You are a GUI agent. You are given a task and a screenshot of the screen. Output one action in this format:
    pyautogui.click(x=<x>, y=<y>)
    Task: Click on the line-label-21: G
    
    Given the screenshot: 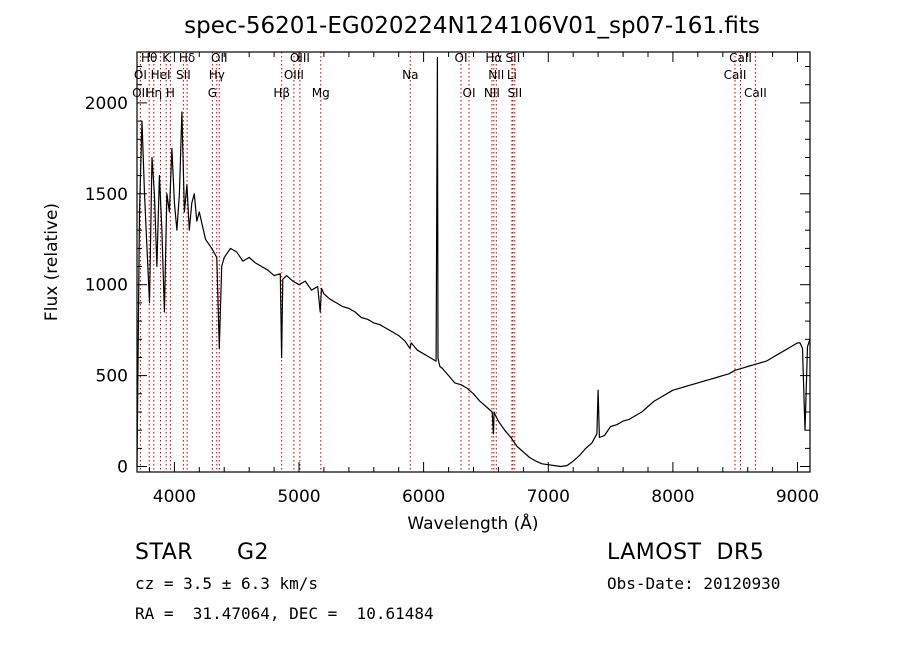 What is the action you would take?
    pyautogui.click(x=212, y=93)
    